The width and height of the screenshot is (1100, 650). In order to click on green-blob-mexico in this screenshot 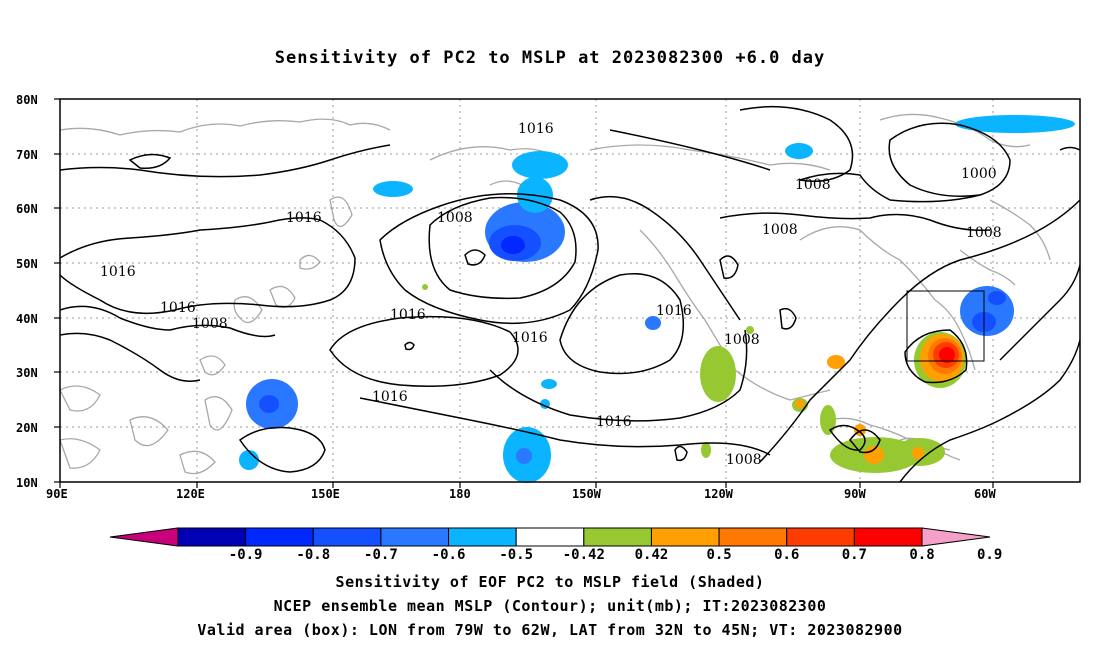, I will do `click(718, 374)`.